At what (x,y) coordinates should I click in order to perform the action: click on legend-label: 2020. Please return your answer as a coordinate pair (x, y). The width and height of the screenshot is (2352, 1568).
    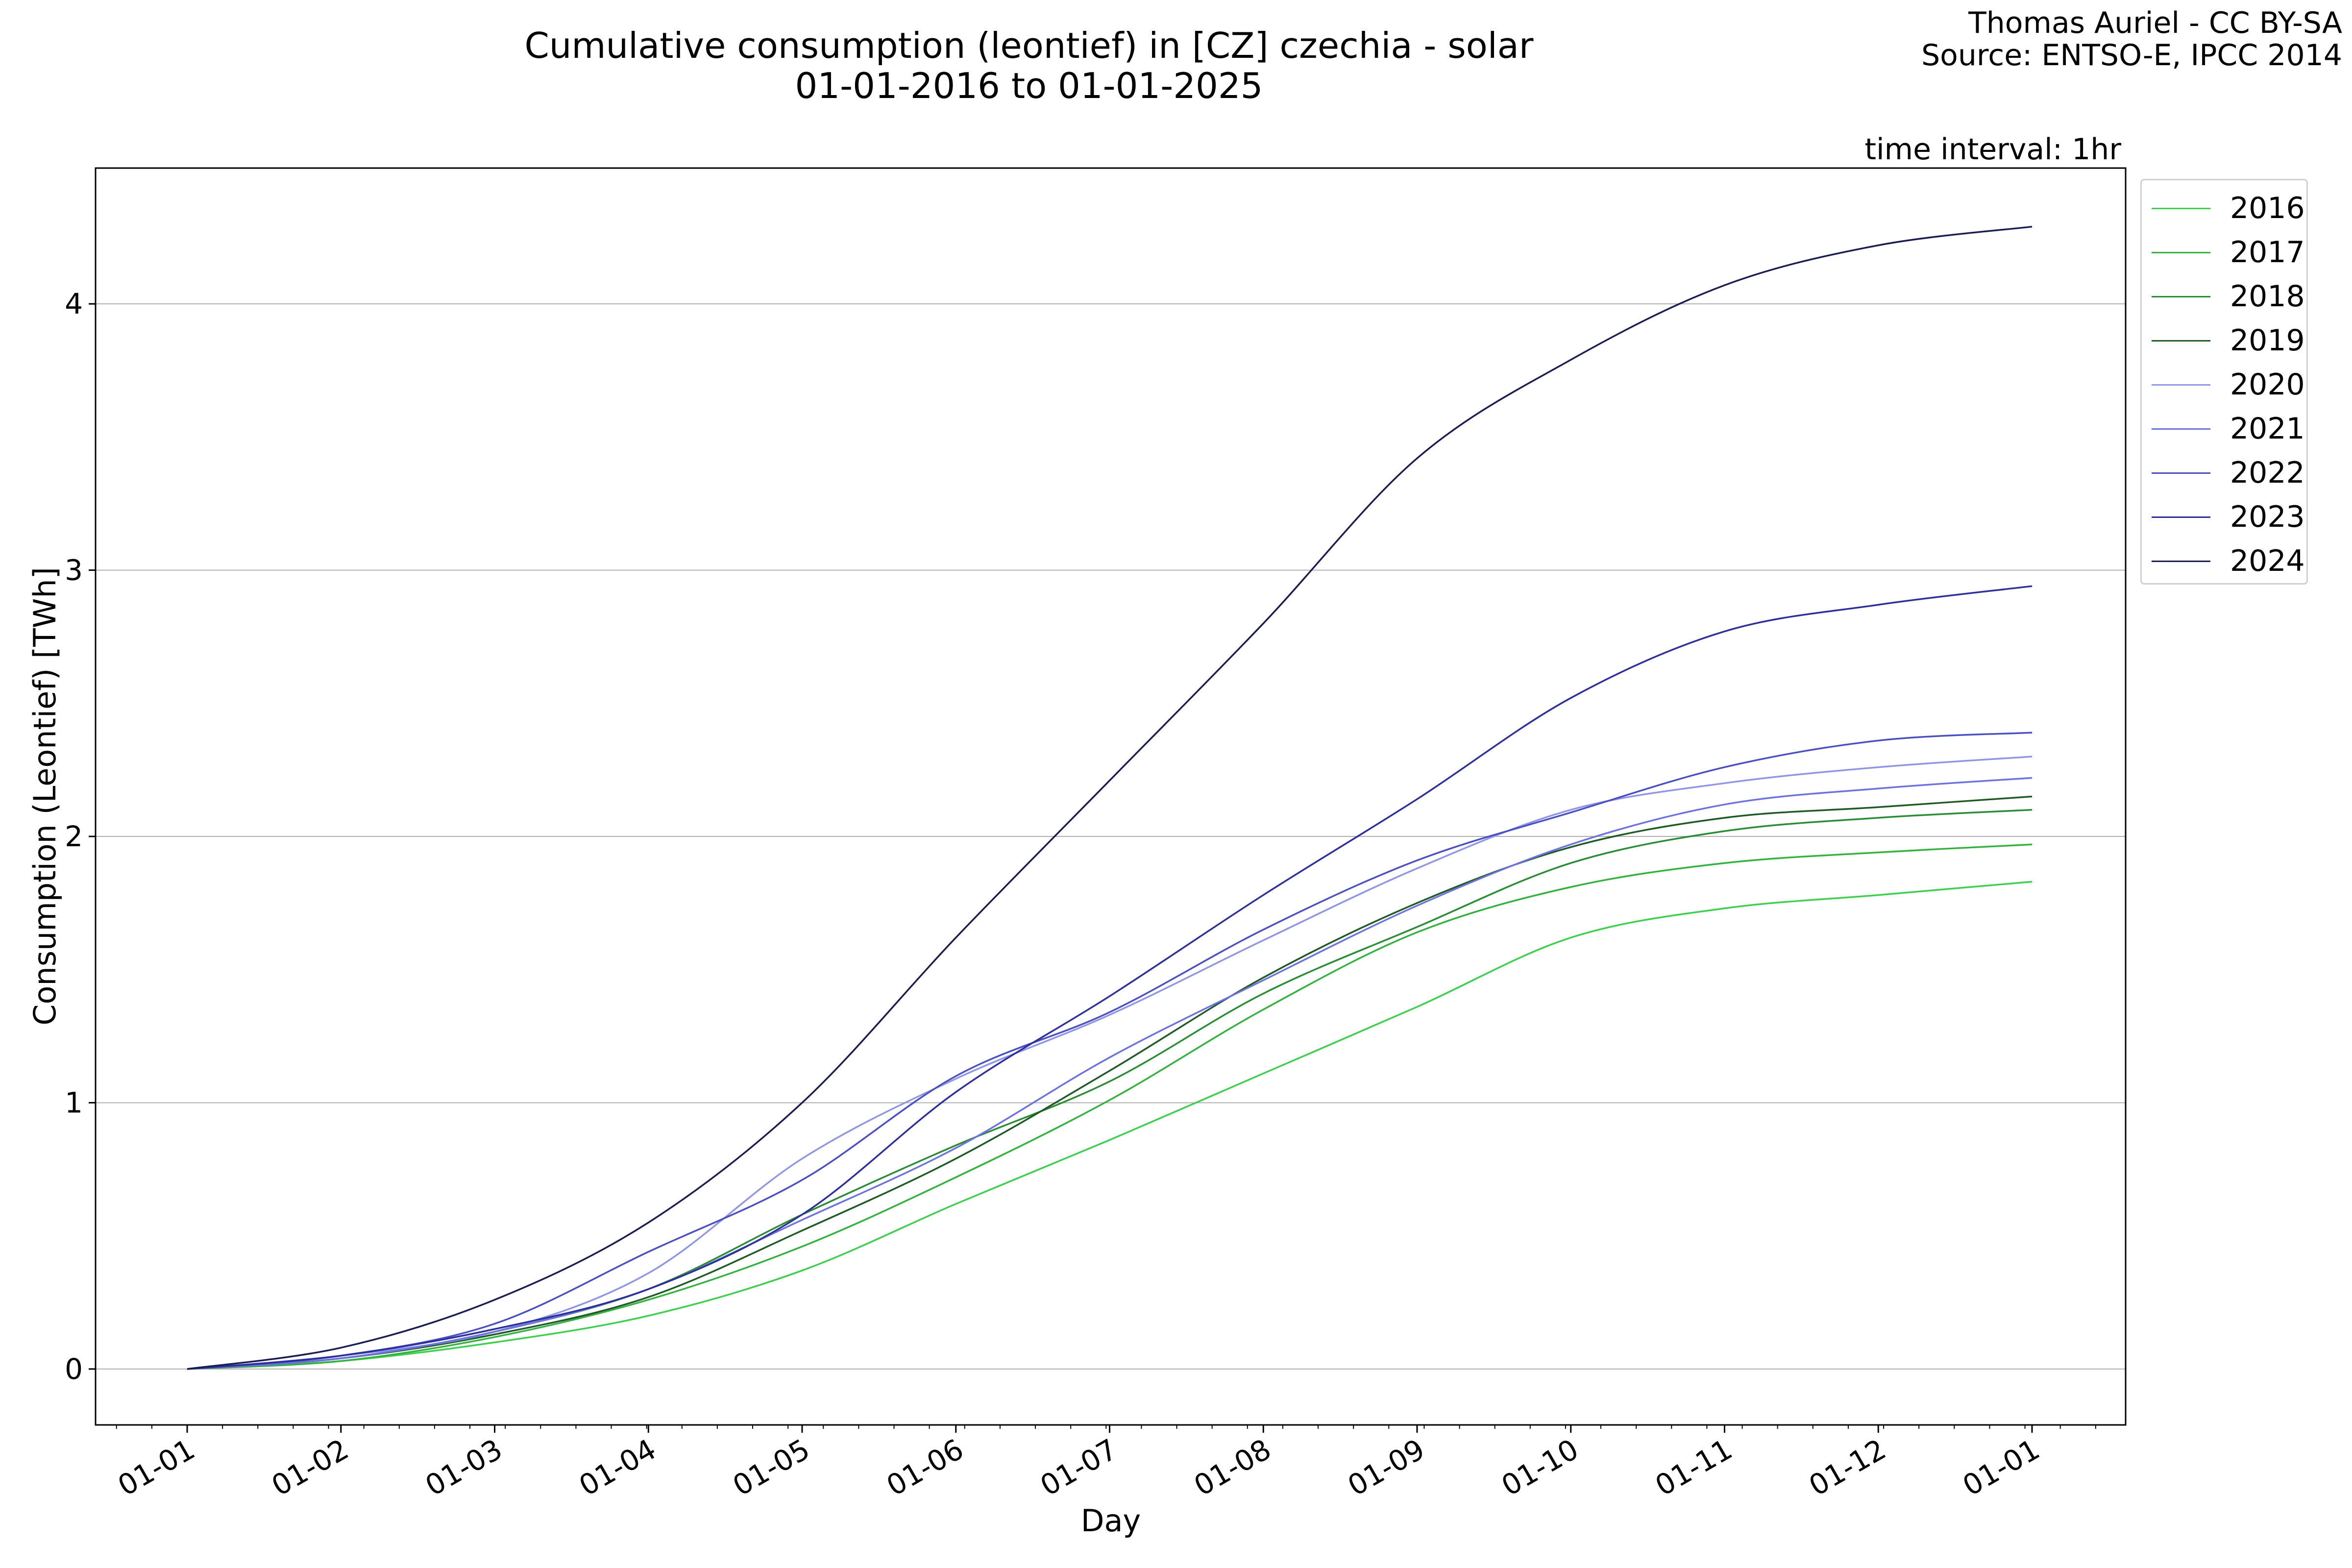
    Looking at the image, I should click on (2268, 385).